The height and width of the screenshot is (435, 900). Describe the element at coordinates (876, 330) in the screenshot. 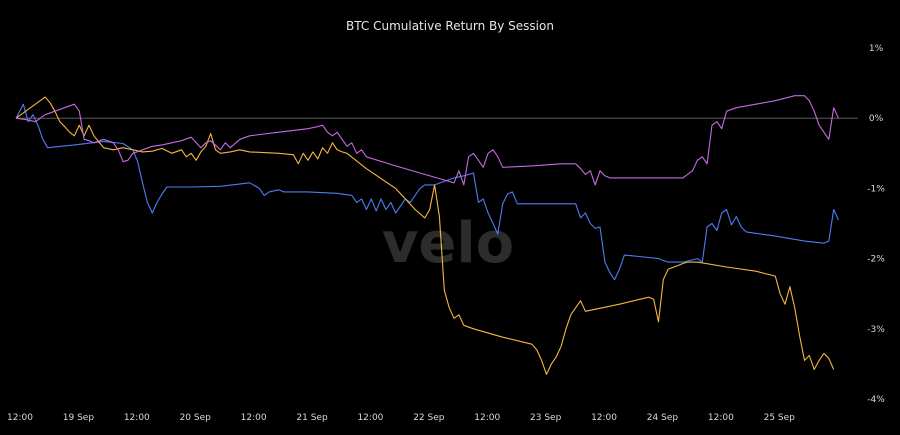

I see `y-tick-label: -3%` at that location.